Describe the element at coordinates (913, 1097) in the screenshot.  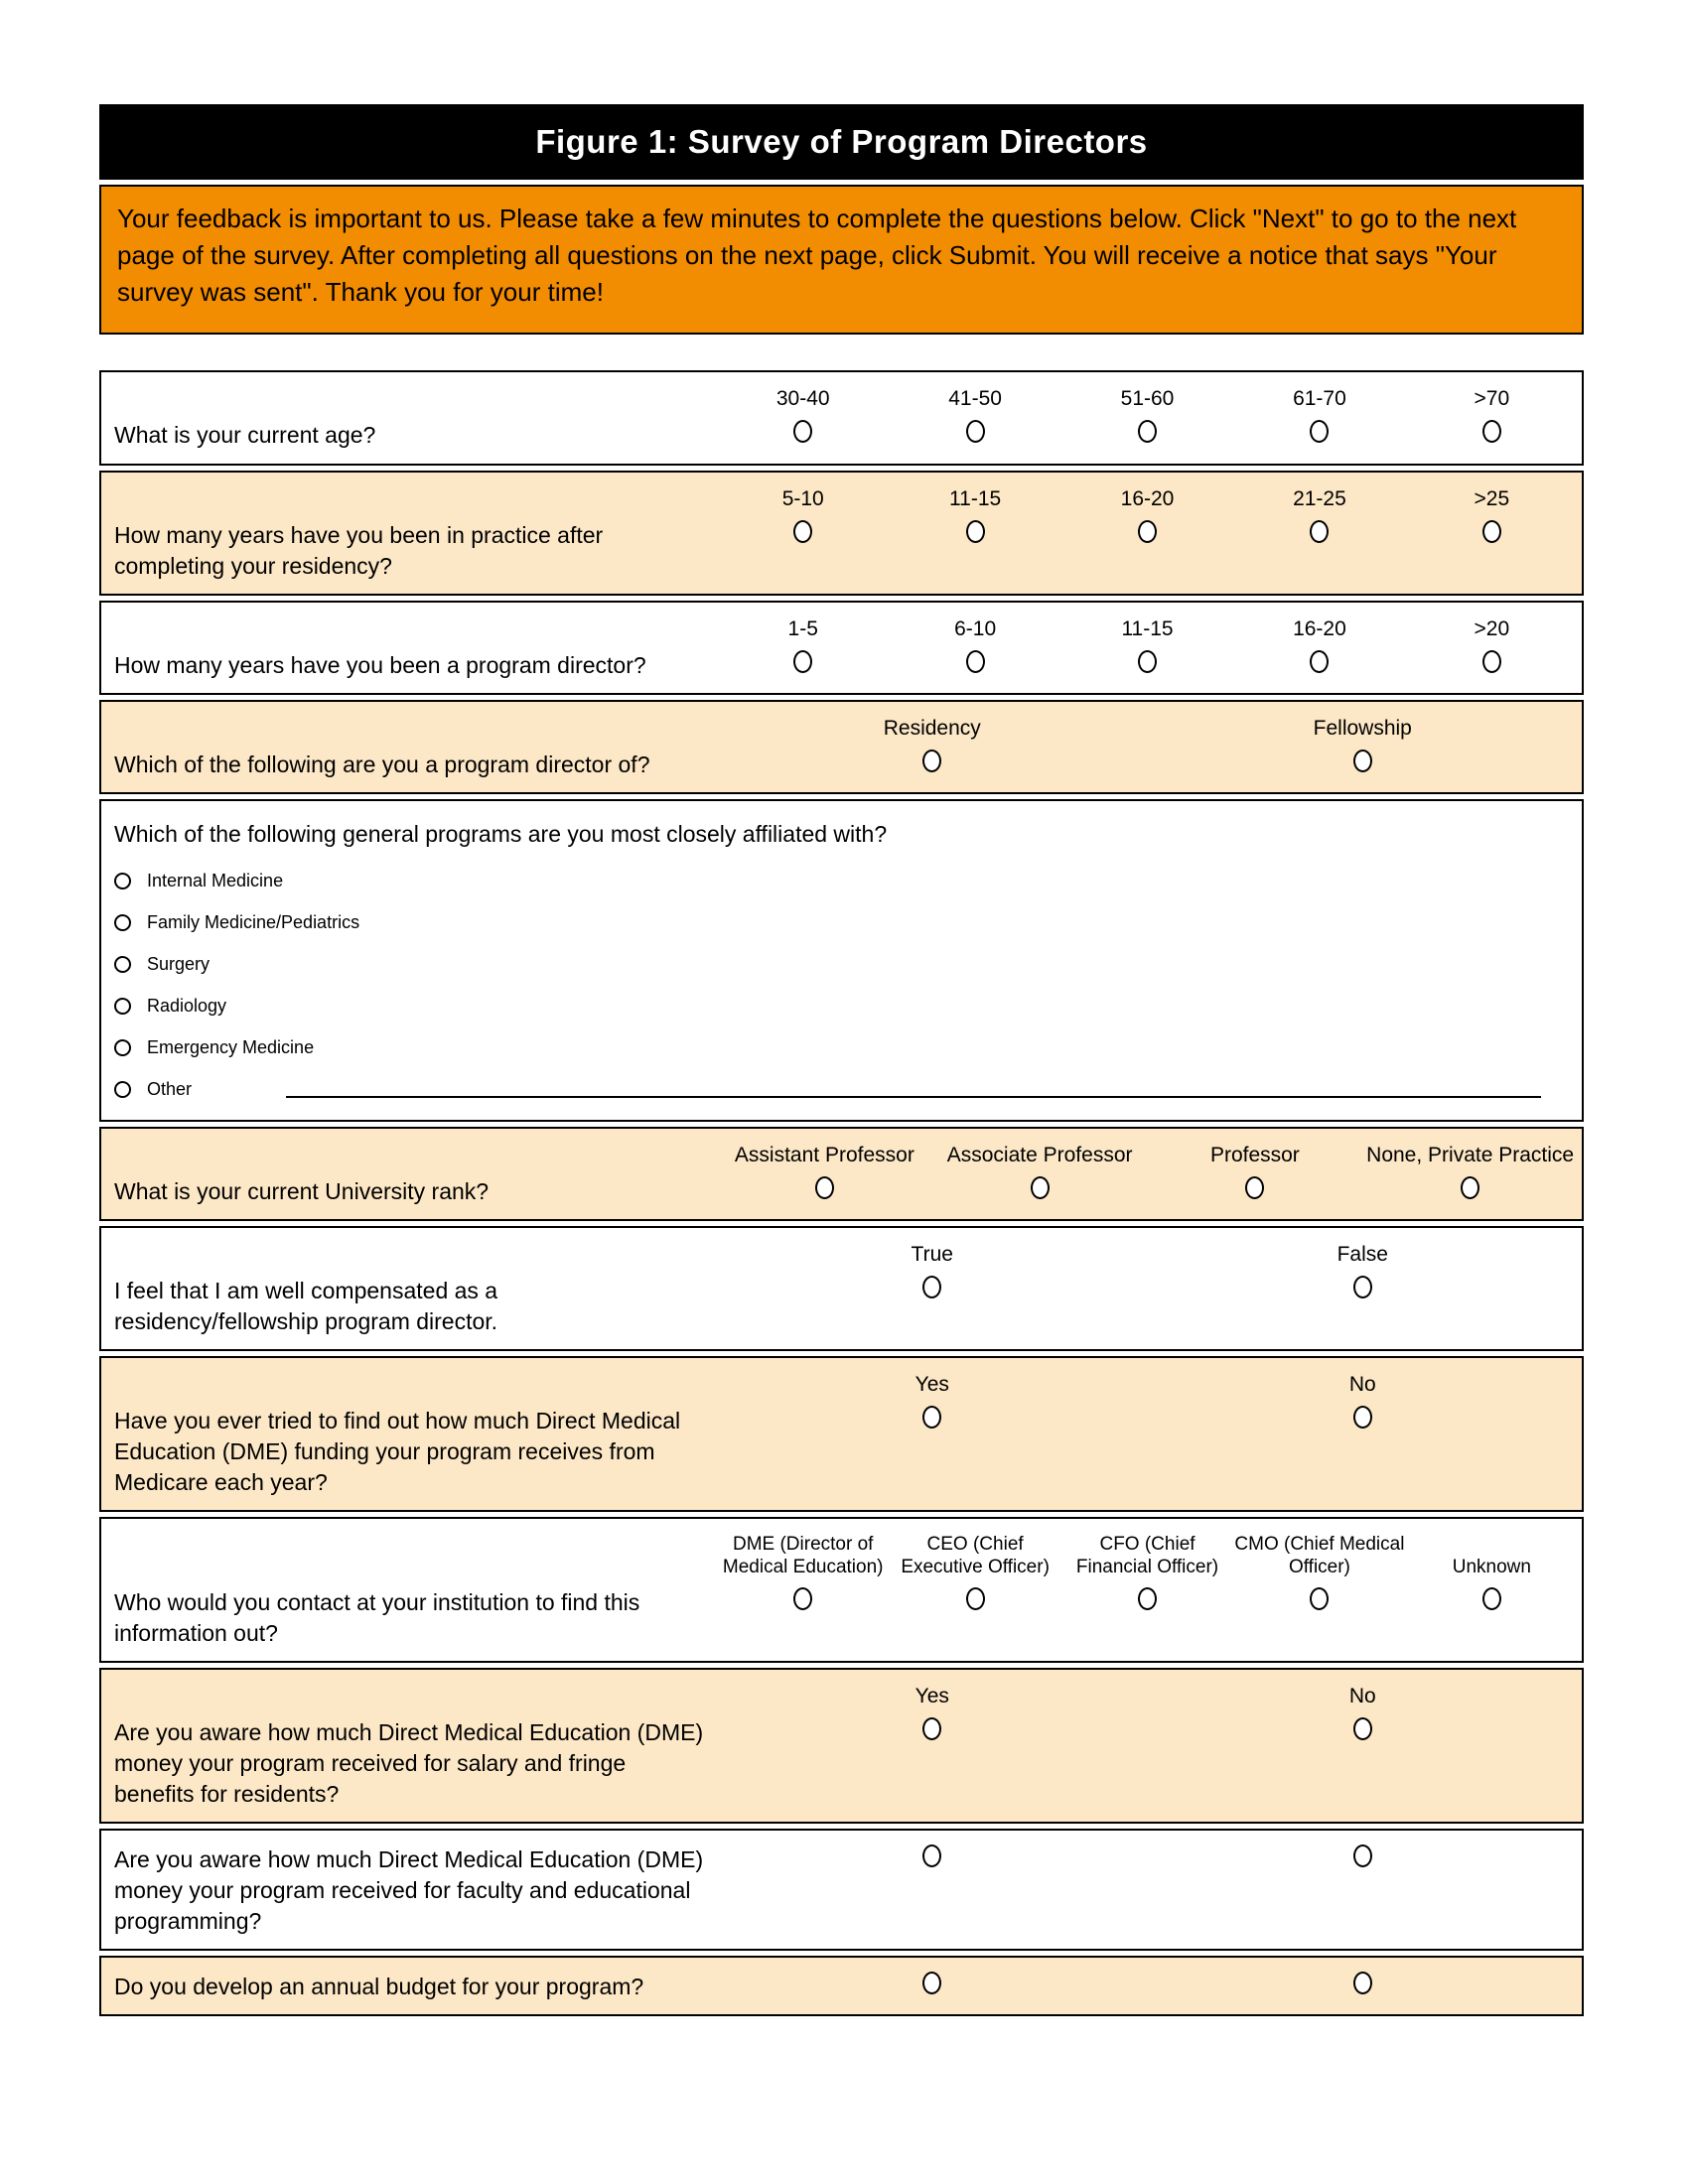
I see `other-fill-in-line` at that location.